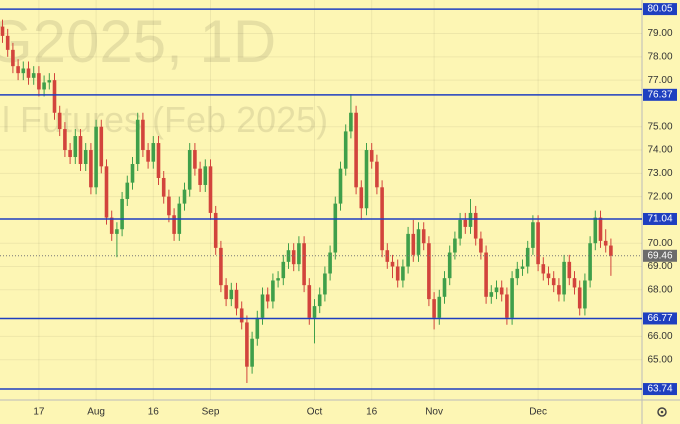 The width and height of the screenshot is (680, 424). Describe the element at coordinates (659, 389) in the screenshot. I see `level-label: 63.74` at that location.